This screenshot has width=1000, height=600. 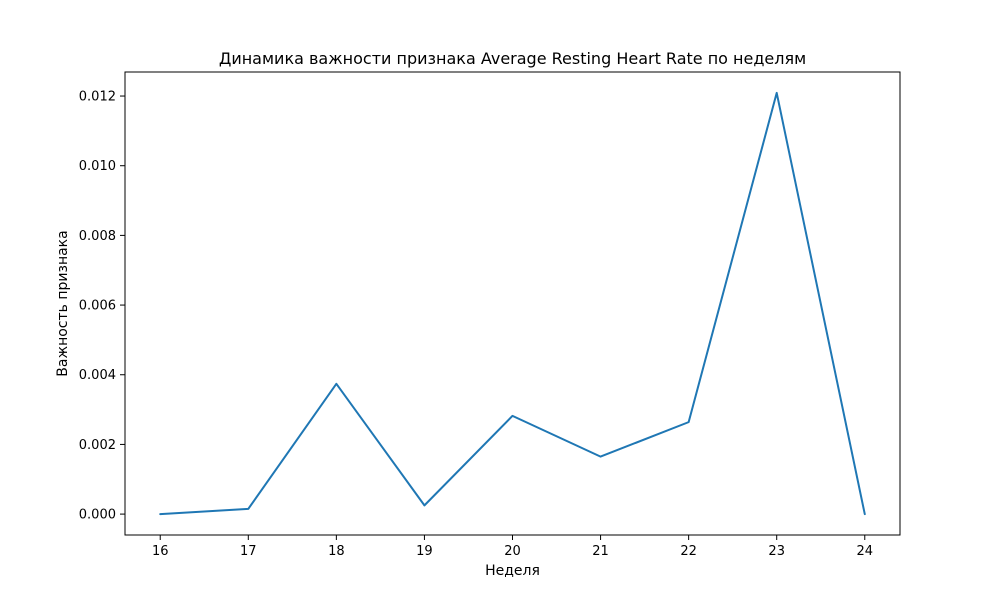 What do you see at coordinates (97, 166) in the screenshot?
I see `y-tick-label: 0.010` at bounding box center [97, 166].